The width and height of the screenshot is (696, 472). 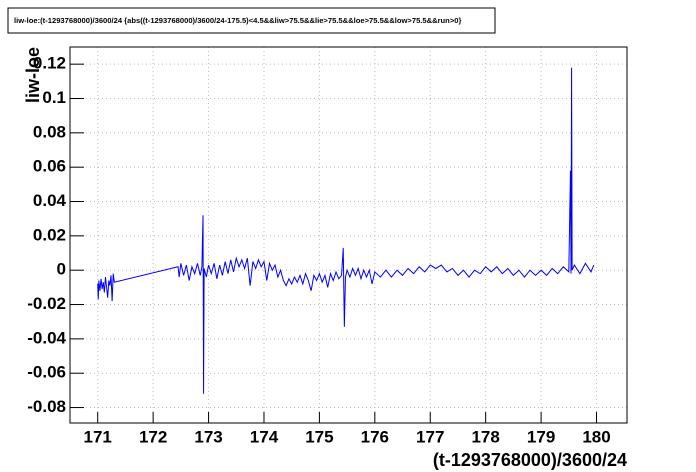 What do you see at coordinates (98, 436) in the screenshot?
I see `x-tick-label: 171` at bounding box center [98, 436].